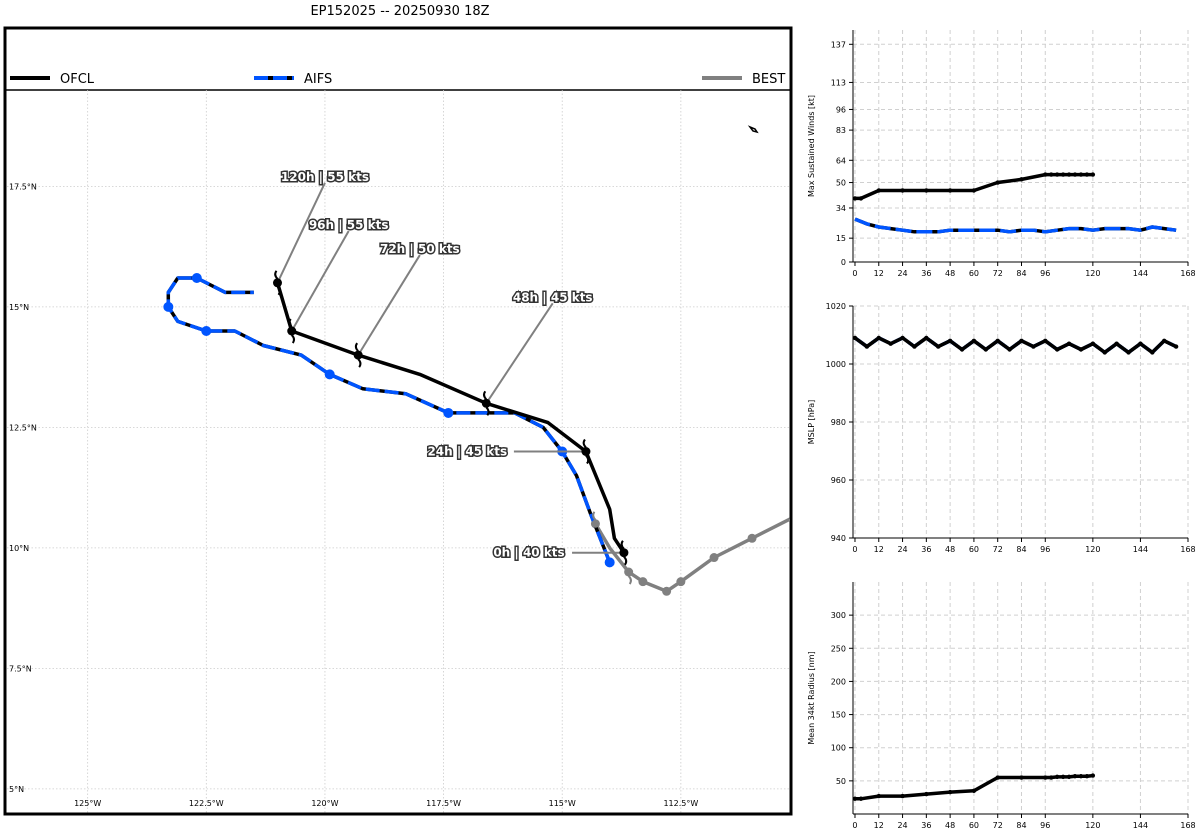 The image size is (1200, 840). Describe the element at coordinates (838, 715) in the screenshot. I see `panel-y-tick-label: 150` at that location.